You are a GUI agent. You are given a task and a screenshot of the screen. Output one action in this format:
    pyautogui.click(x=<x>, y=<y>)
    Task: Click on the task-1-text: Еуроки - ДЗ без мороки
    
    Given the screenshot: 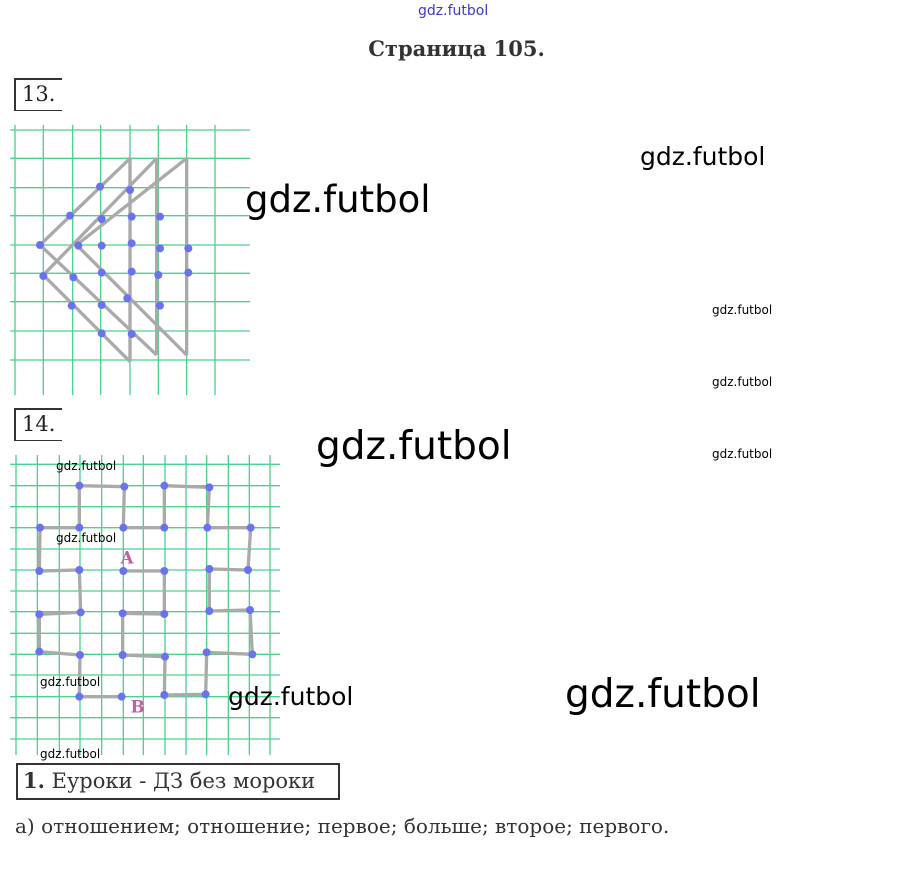 What is the action you would take?
    pyautogui.click(x=183, y=781)
    